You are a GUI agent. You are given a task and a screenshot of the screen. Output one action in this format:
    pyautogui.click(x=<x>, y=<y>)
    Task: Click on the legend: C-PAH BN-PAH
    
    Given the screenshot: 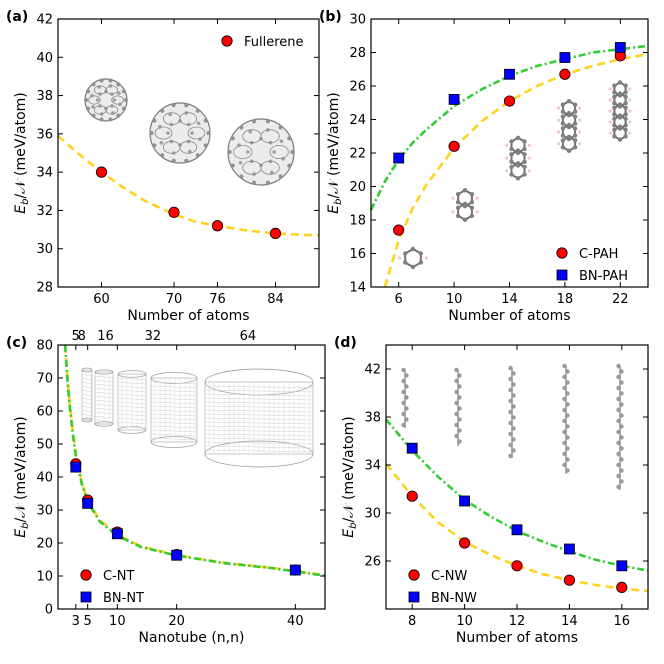 What is the action you would take?
    pyautogui.click(x=592, y=265)
    